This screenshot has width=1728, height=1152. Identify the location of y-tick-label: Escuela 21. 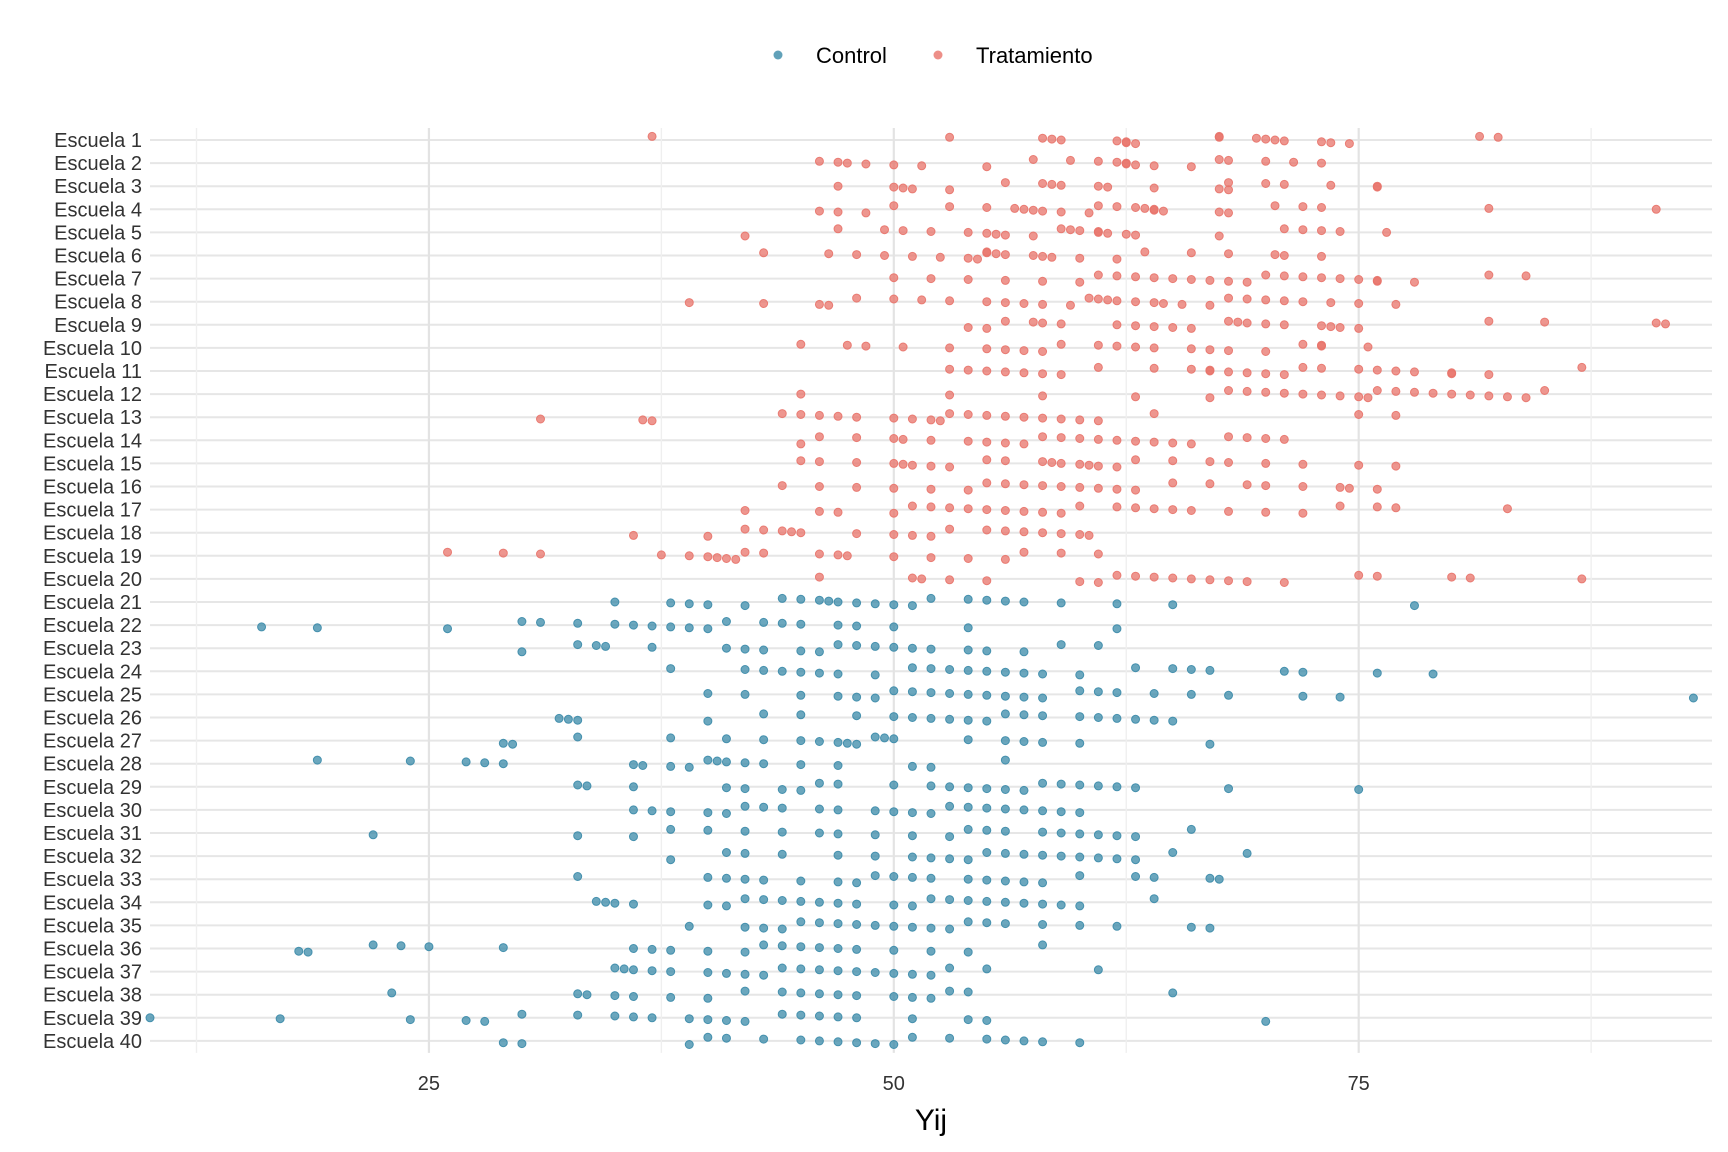
(92, 603).